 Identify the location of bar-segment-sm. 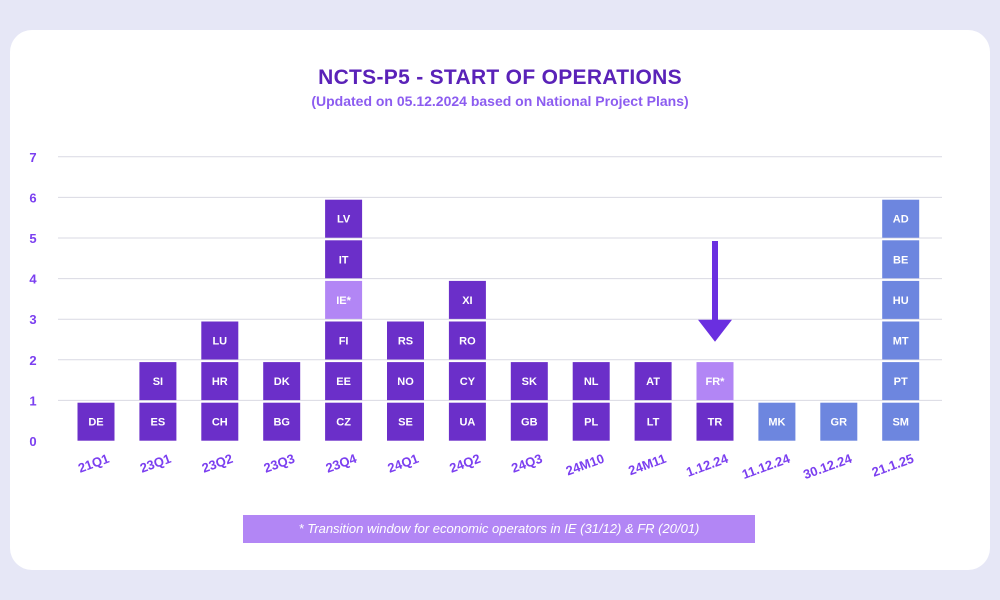
(901, 421).